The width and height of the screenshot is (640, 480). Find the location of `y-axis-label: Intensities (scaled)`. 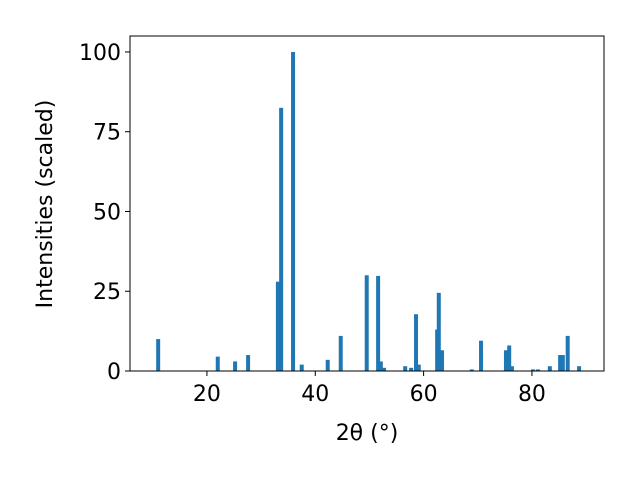

y-axis-label: Intensities (scaled) is located at coordinates (45, 204).